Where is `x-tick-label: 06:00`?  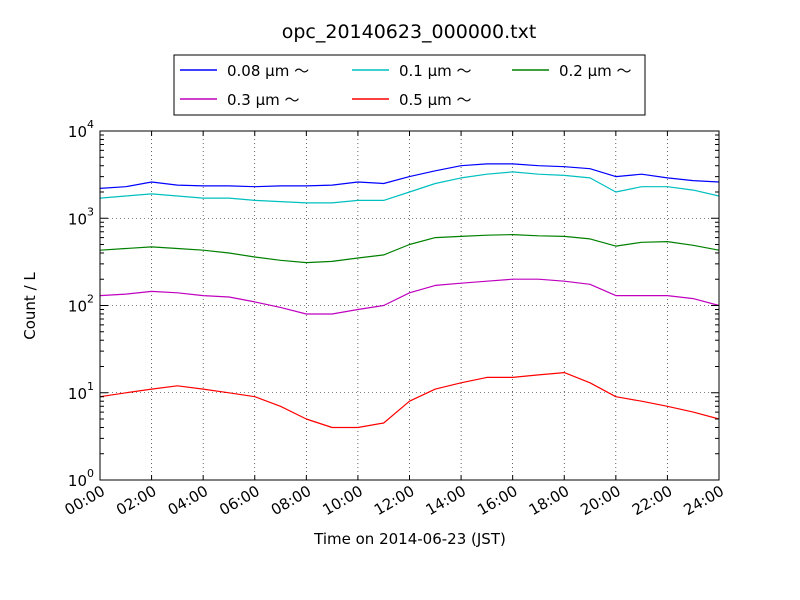 x-tick-label: 06:00 is located at coordinates (239, 500).